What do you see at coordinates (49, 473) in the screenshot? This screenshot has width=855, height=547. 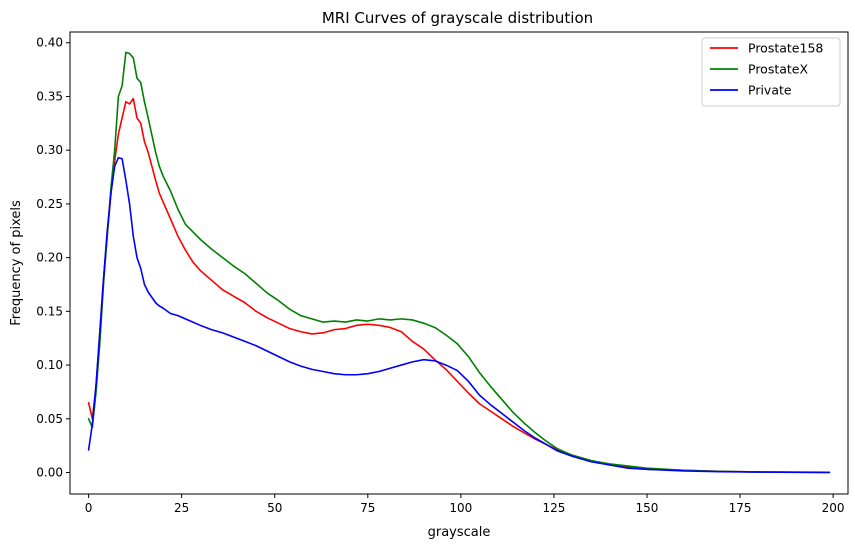 I see `y-tick-label: 0.00` at bounding box center [49, 473].